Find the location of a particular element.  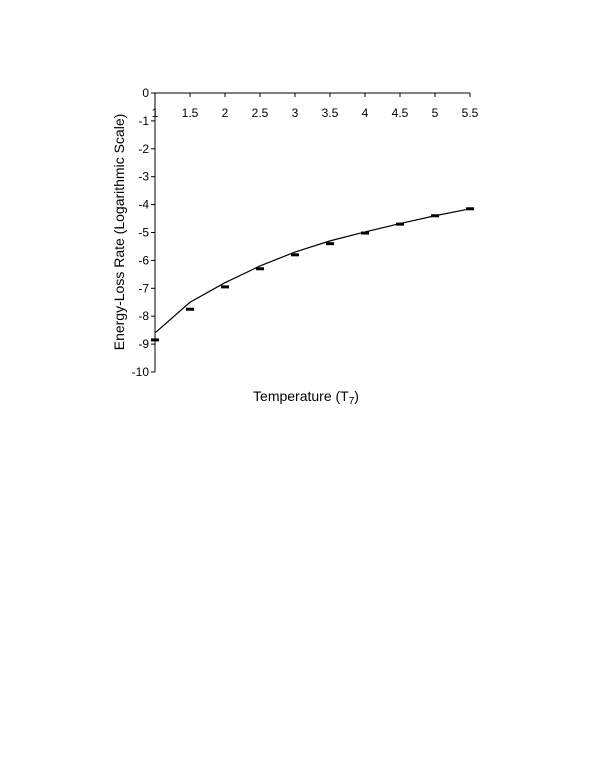

y-tick-label: -8 is located at coordinates (143, 316).